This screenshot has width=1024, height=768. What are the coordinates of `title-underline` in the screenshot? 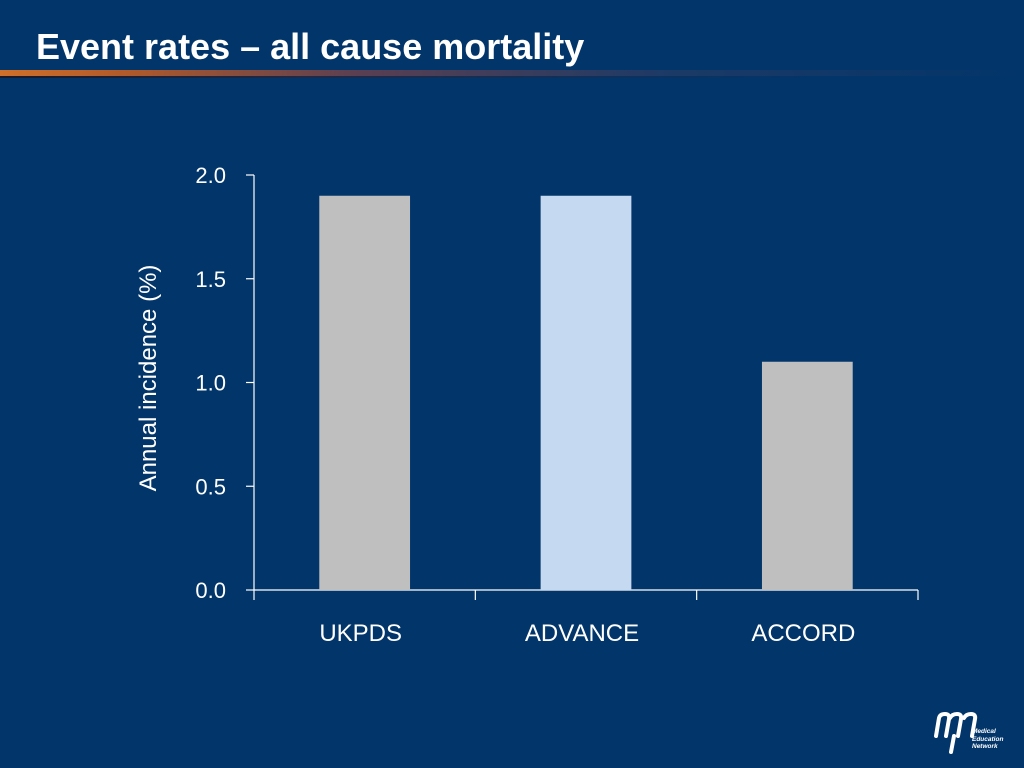 It's located at (512, 73).